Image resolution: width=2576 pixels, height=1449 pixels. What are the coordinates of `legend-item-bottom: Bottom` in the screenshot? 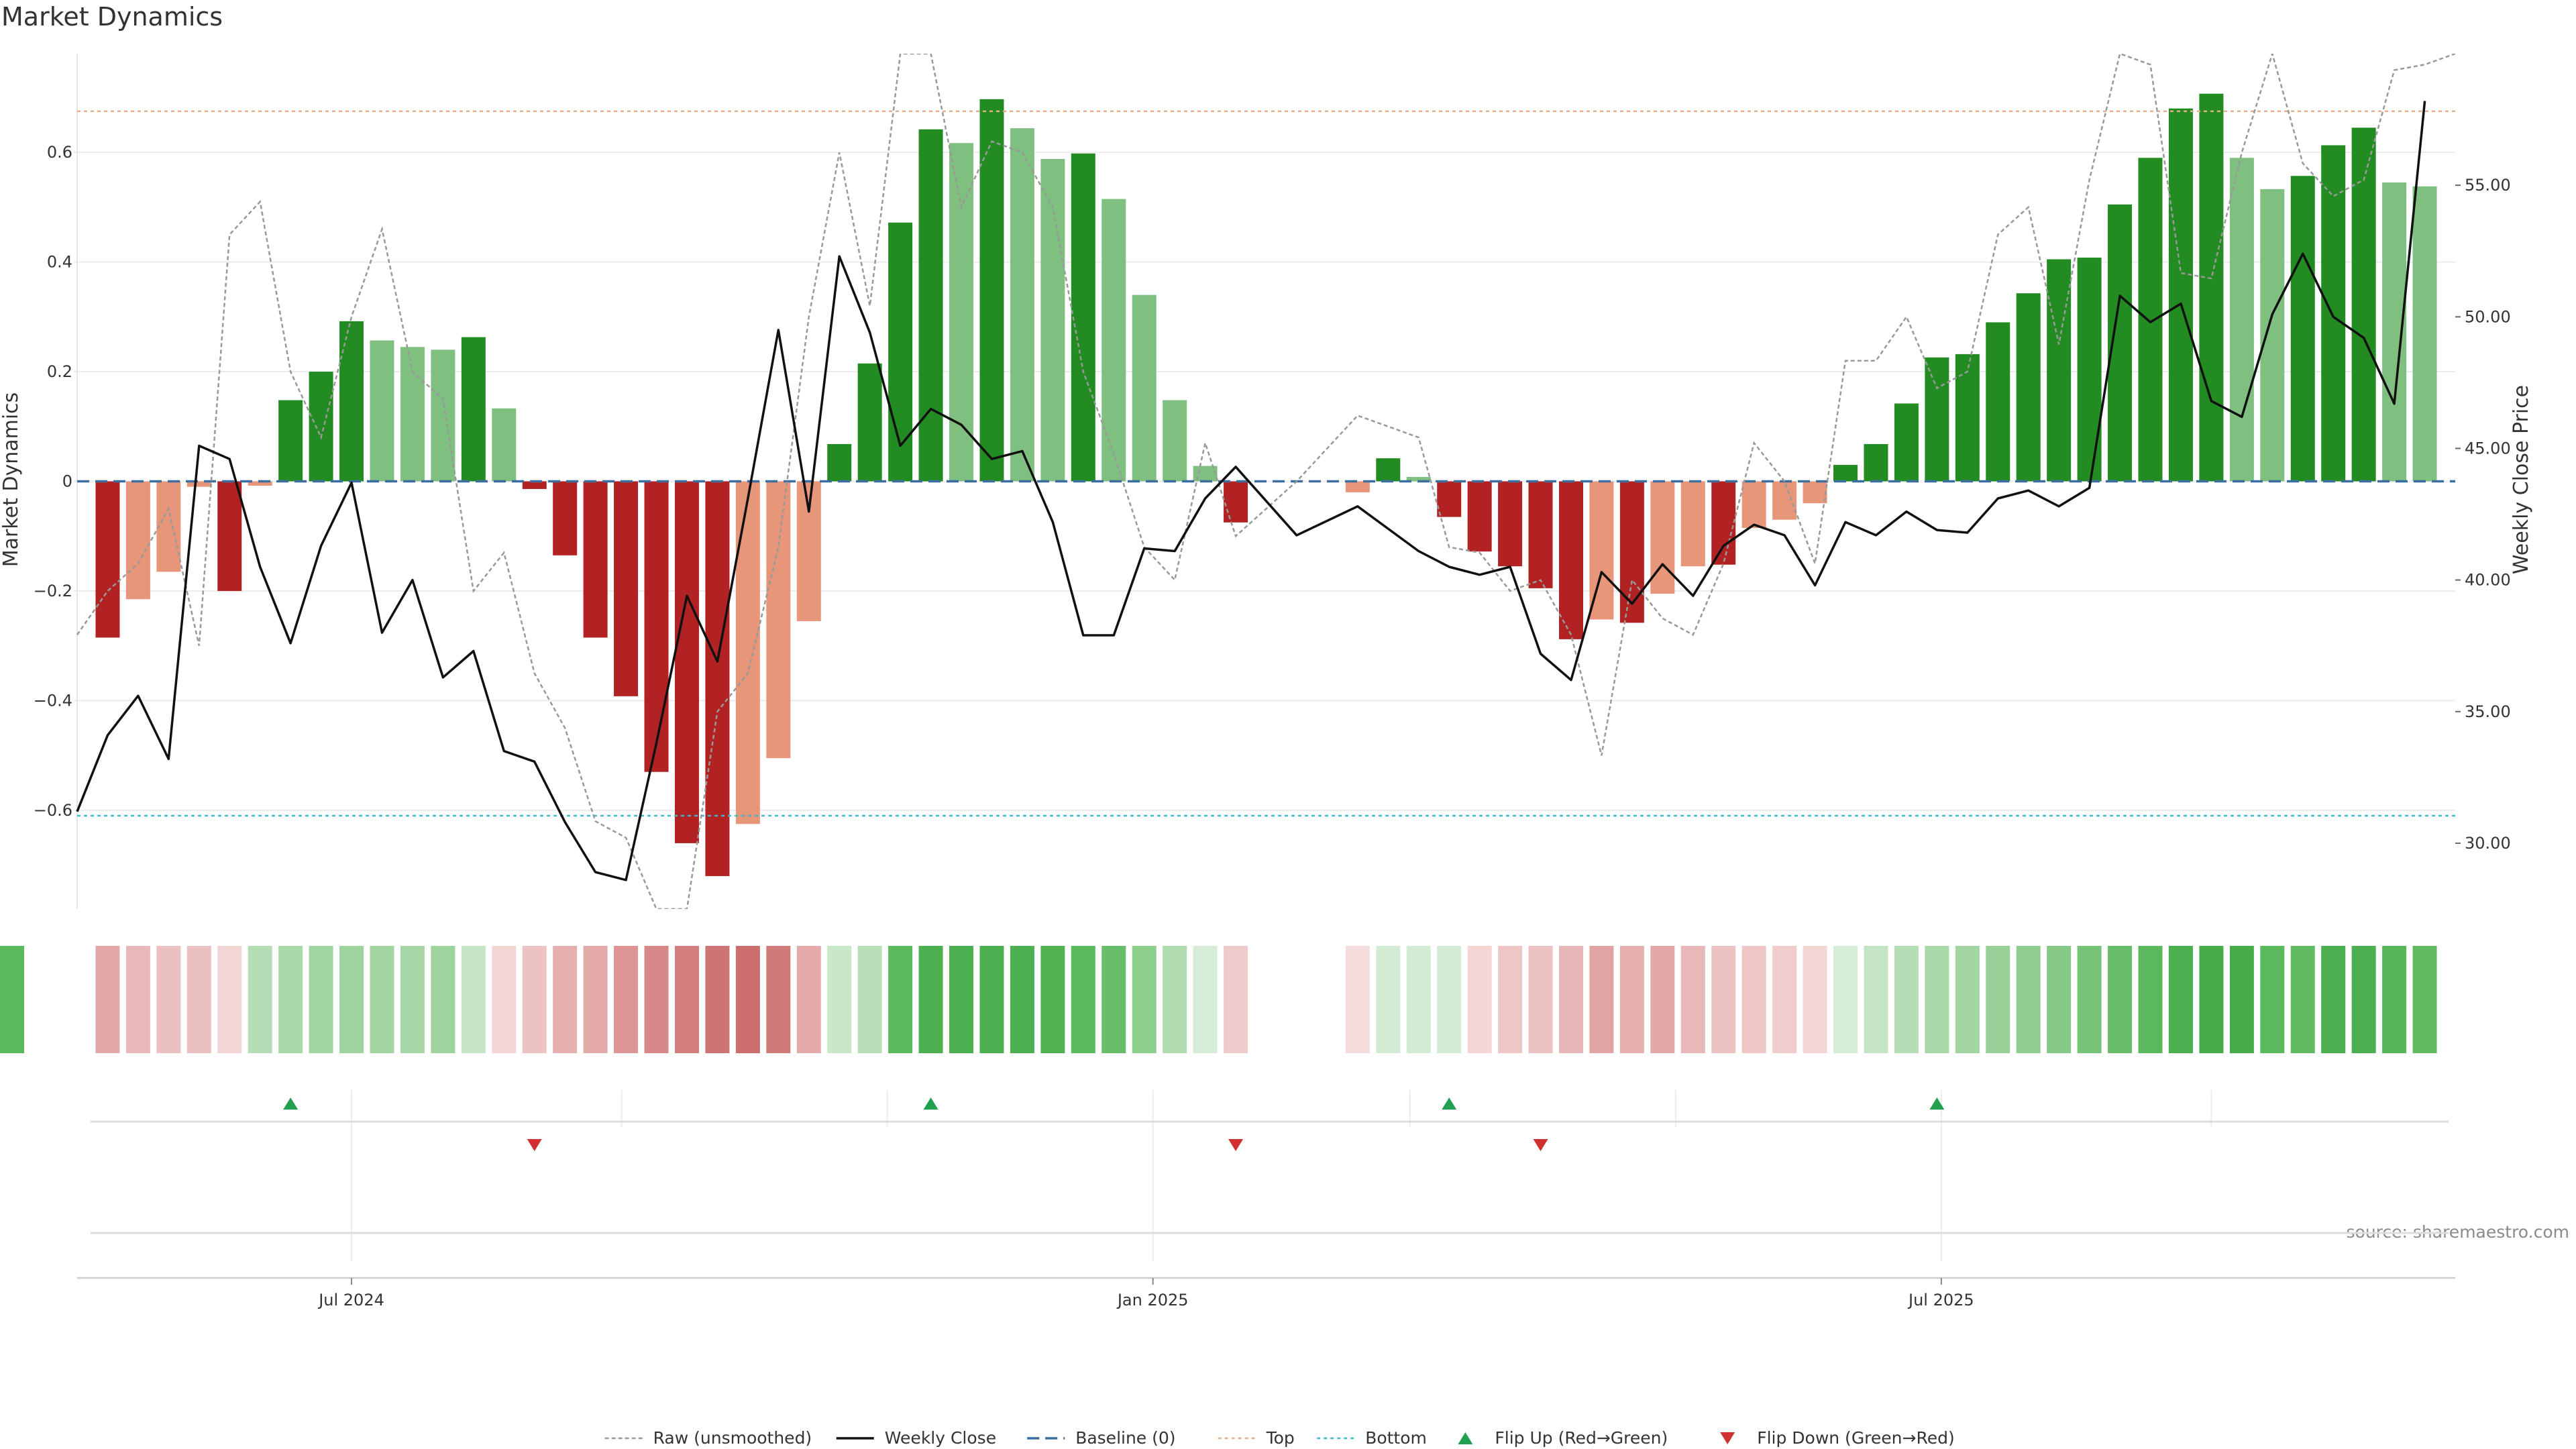 It's located at (1372, 1438).